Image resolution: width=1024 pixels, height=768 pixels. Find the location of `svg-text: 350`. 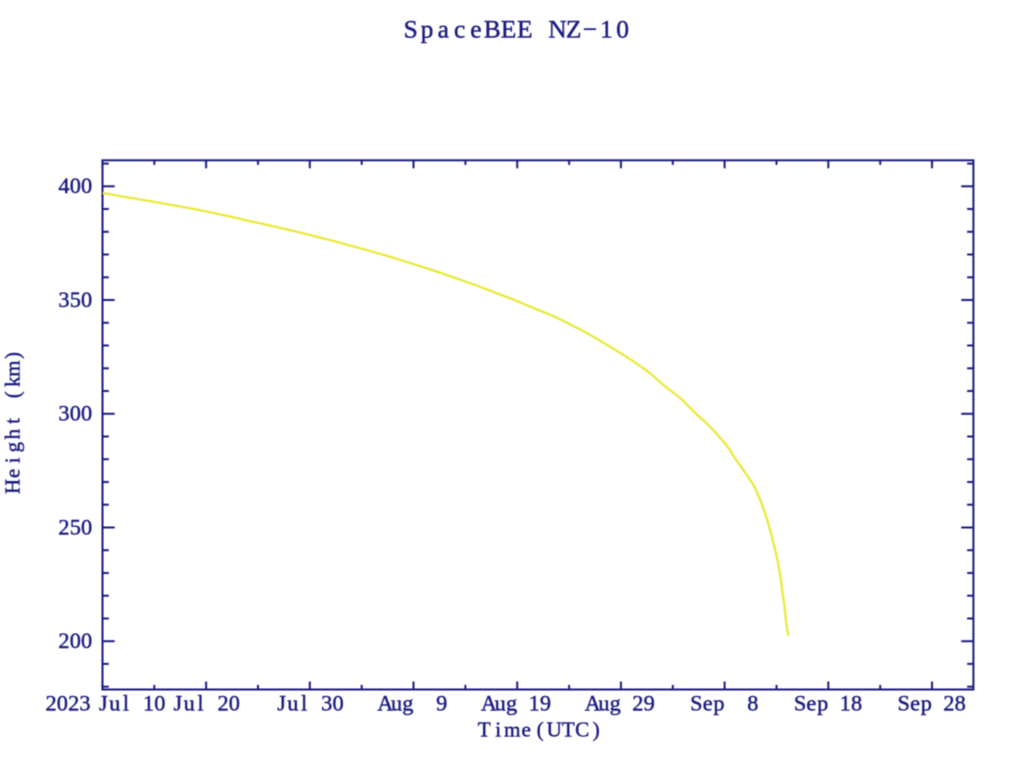

svg-text: 350 is located at coordinates (75, 299).